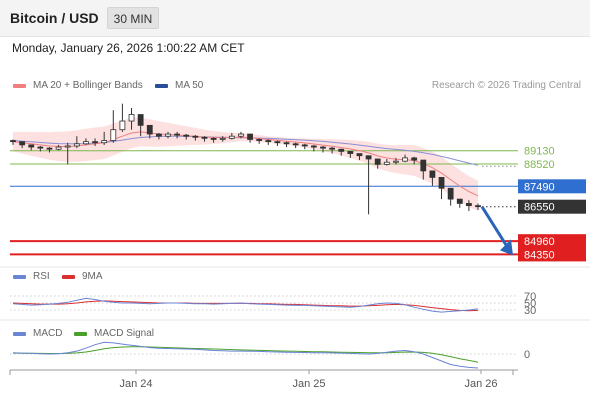 This screenshot has width=590, height=400. I want to click on x-tick-label: Jan 26, so click(480, 384).